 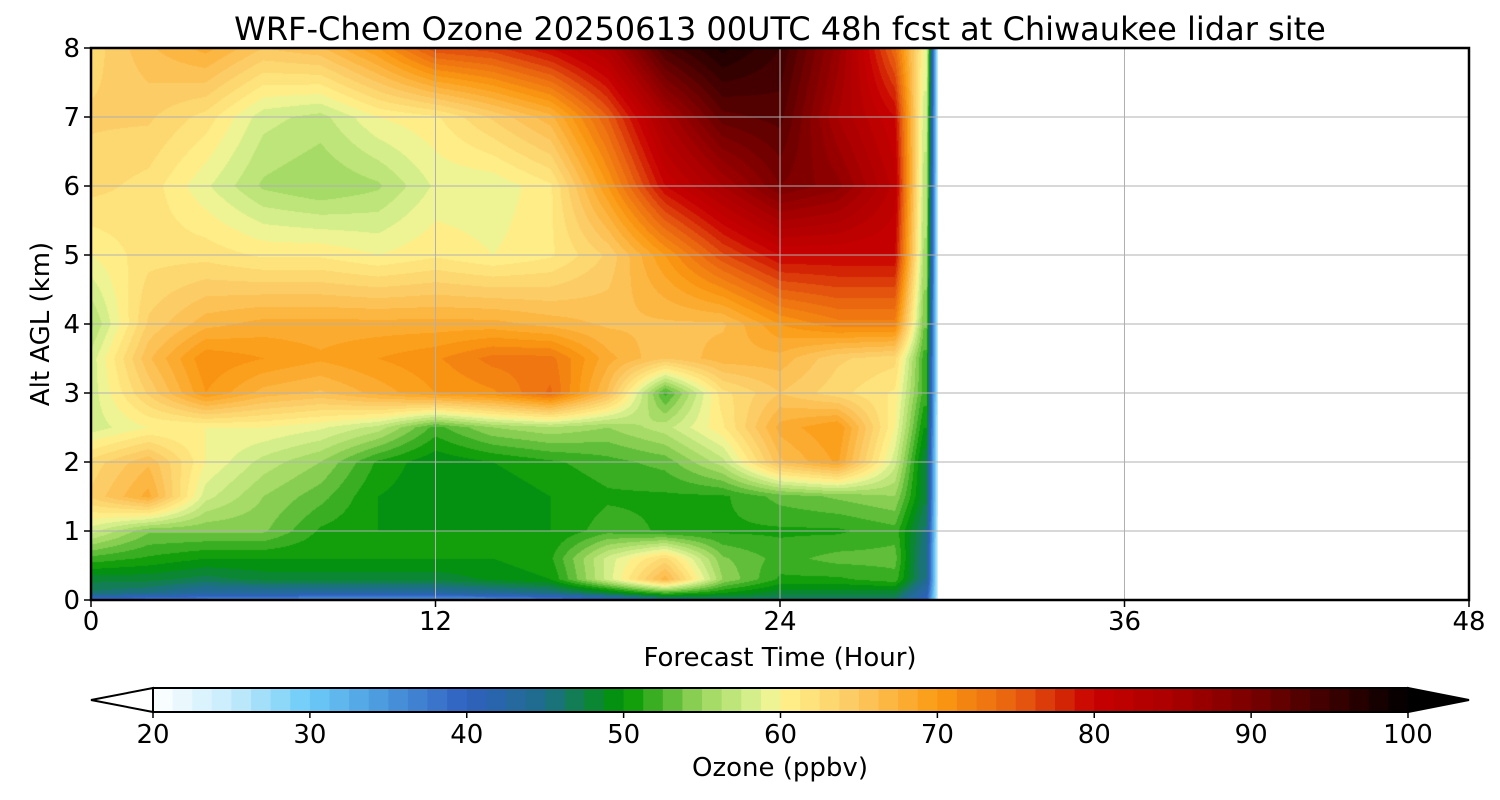 I want to click on y-tick-label: 2, so click(x=71, y=463).